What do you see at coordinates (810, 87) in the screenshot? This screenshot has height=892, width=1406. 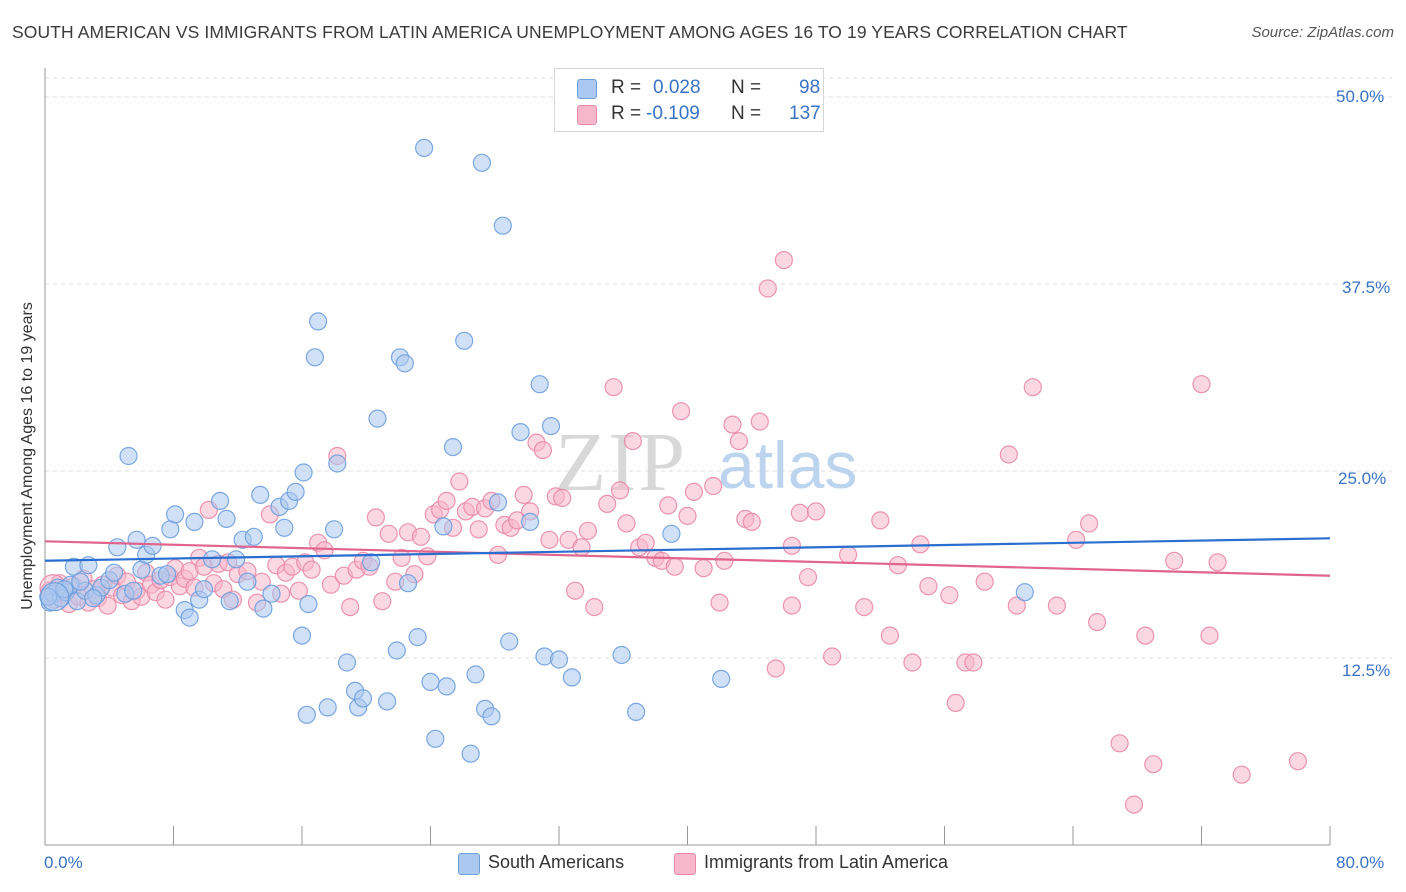 I see `legend-n-value: 98` at bounding box center [810, 87].